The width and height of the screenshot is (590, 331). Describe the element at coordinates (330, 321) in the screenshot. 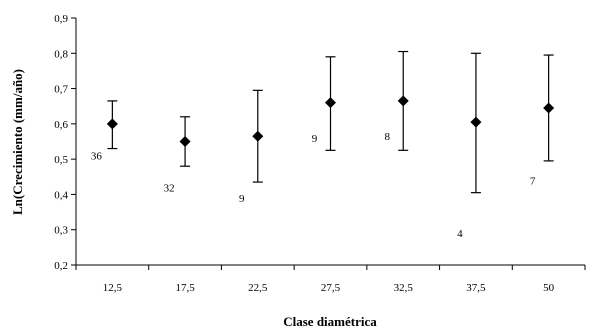

I see `x-axis-title: Clase diamétrica` at that location.